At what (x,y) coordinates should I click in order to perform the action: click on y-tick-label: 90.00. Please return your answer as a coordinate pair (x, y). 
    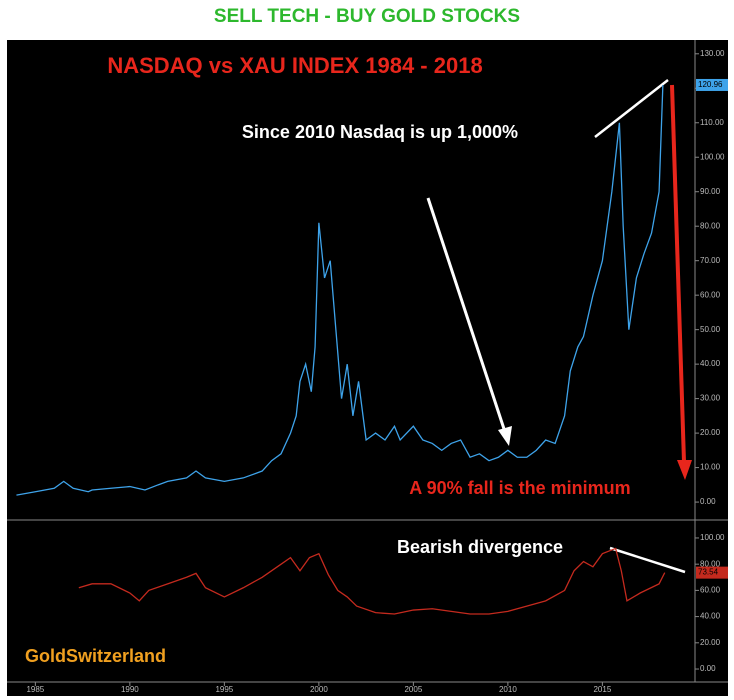
    Looking at the image, I should click on (710, 191).